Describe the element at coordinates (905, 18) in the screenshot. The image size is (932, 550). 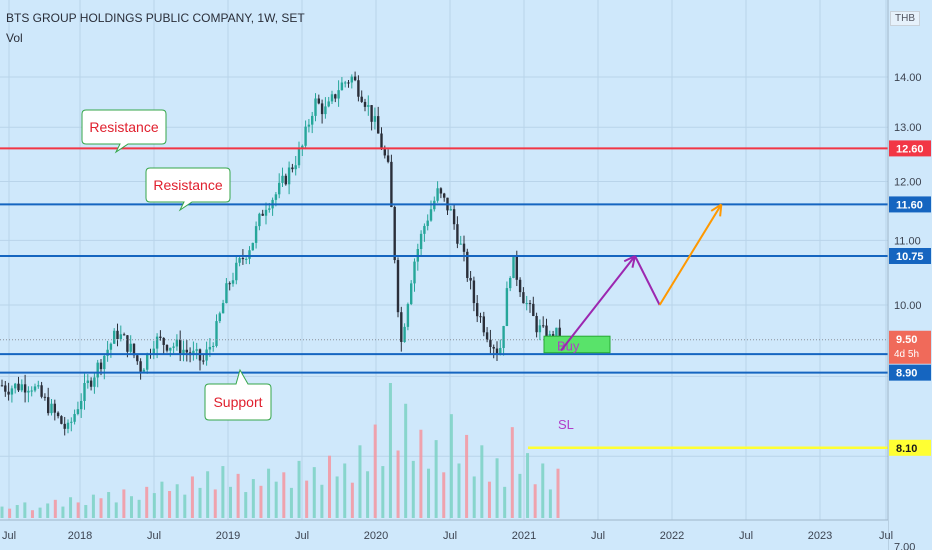
I see `currency-badge: THB` at that location.